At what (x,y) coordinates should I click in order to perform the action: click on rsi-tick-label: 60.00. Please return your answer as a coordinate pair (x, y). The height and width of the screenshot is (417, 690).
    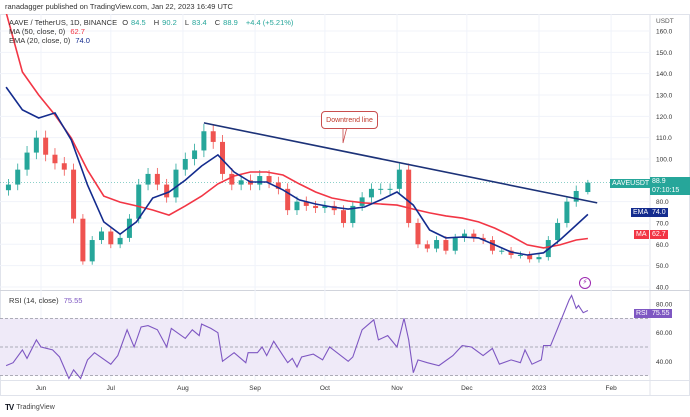
    Looking at the image, I should click on (664, 333).